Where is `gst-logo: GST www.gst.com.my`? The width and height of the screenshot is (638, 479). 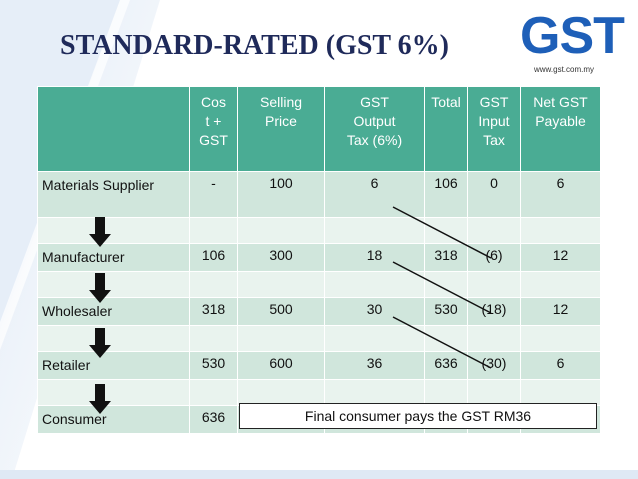 gst-logo: GST www.gst.com.my is located at coordinates (572, 42).